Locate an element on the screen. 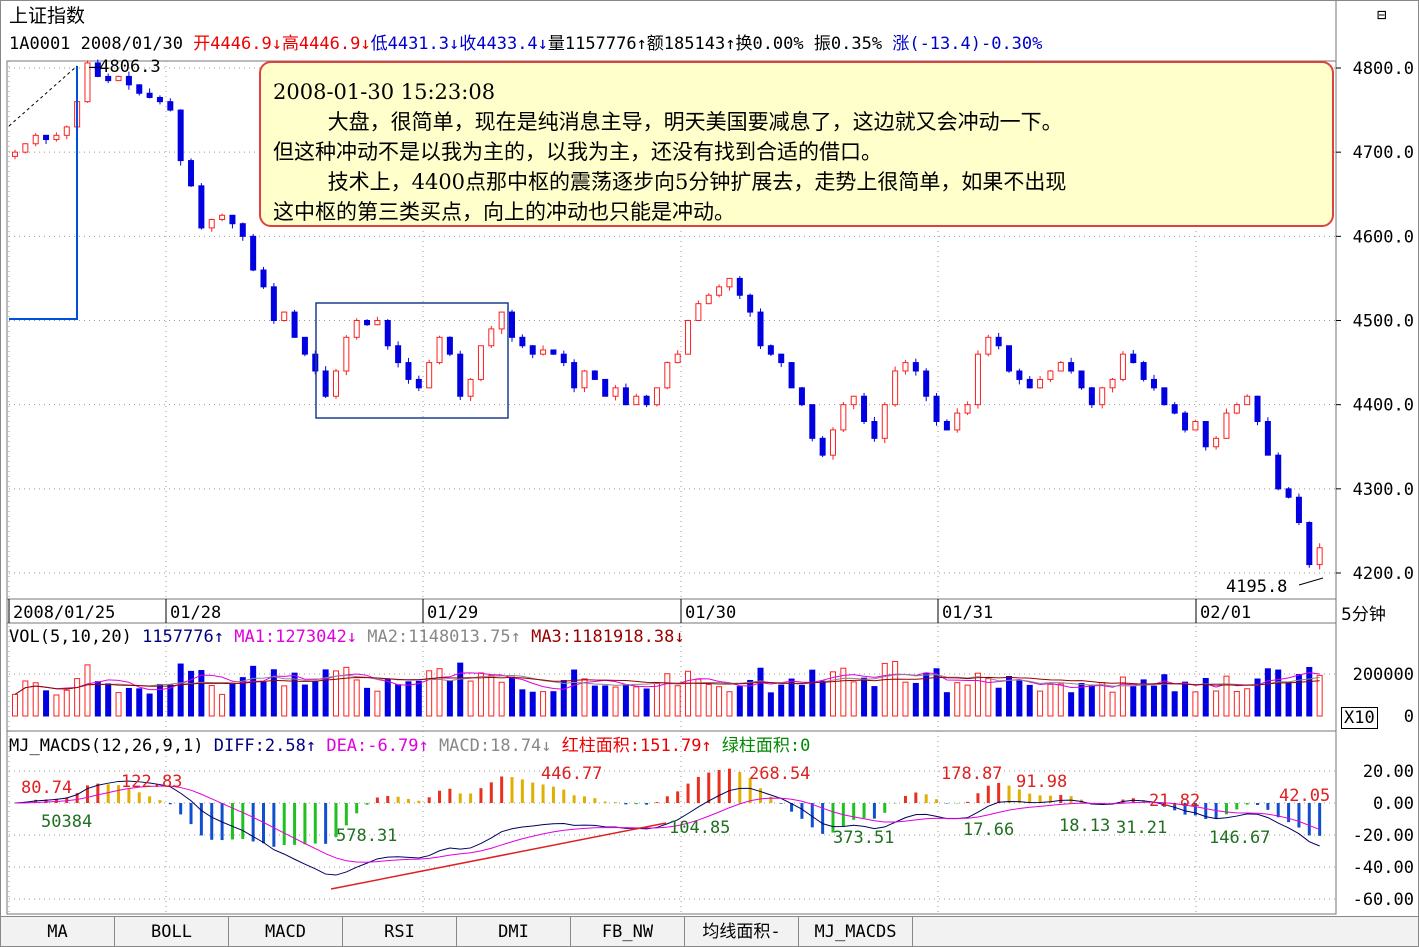 This screenshot has height=947, width=1419. diff-line is located at coordinates (667, 828).